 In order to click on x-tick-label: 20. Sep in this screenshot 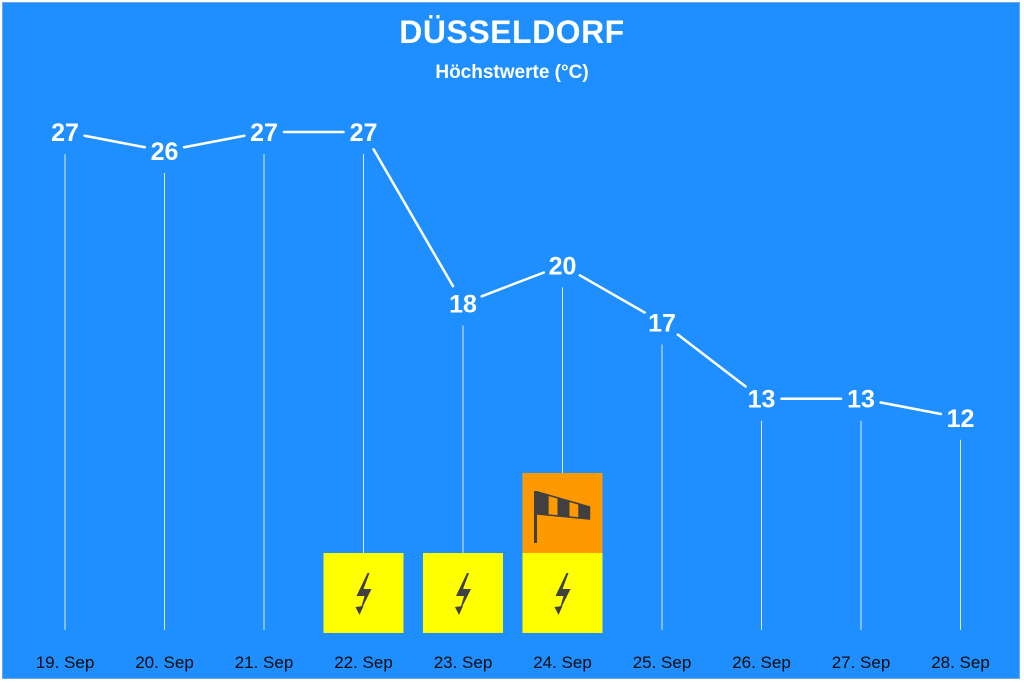, I will do `click(164, 662)`.